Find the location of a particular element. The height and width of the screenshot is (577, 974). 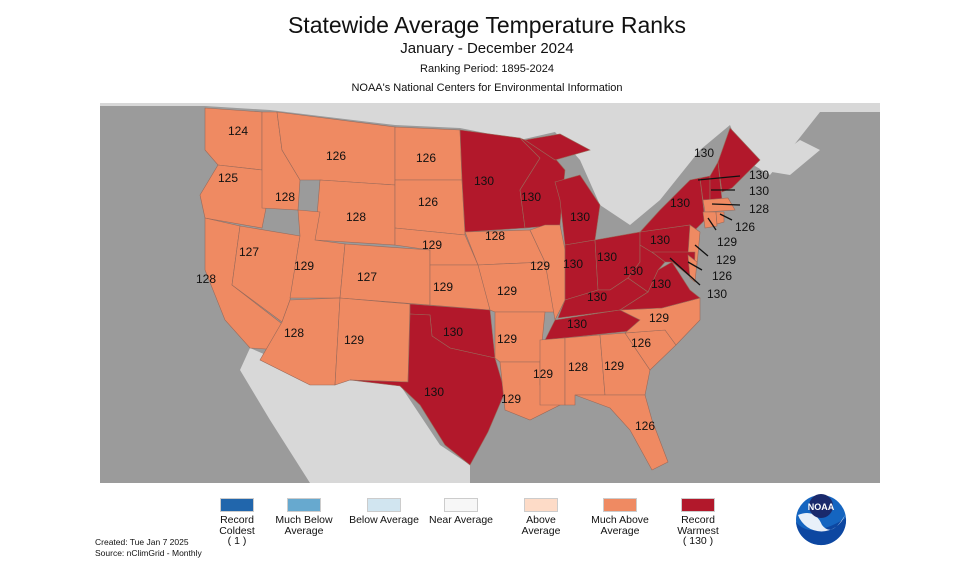

rank-label-ri: 126 is located at coordinates (745, 227).